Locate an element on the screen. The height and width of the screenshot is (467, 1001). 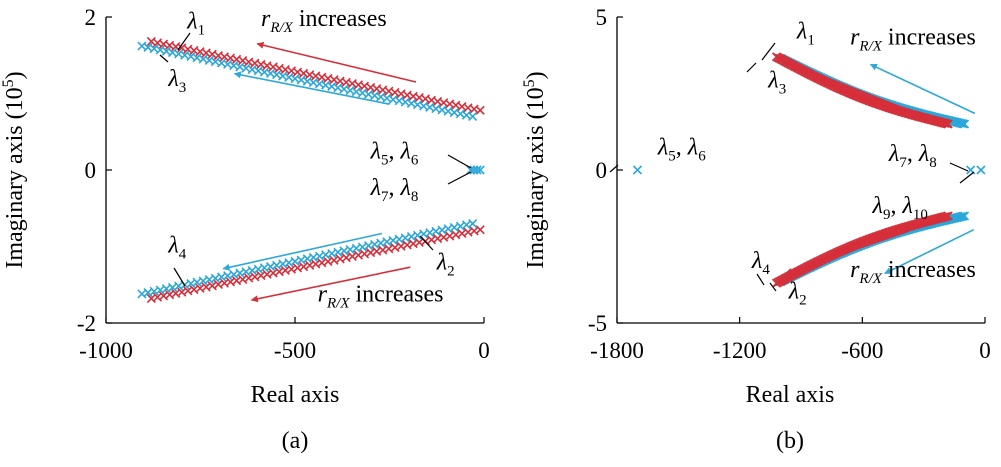
x-tick-label: -600 is located at coordinates (862, 350).